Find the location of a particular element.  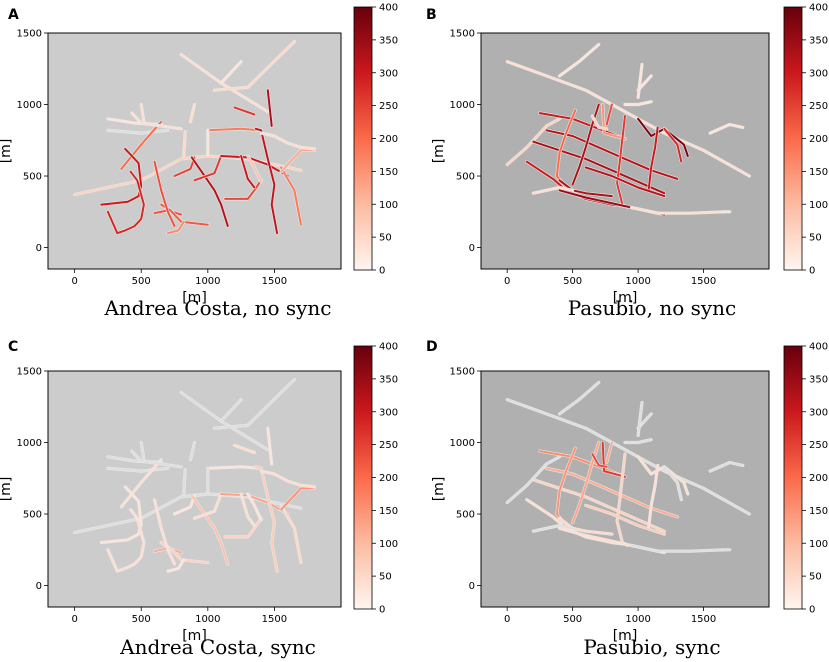

panel-caption: Pasubio, sync is located at coordinates (651, 647).